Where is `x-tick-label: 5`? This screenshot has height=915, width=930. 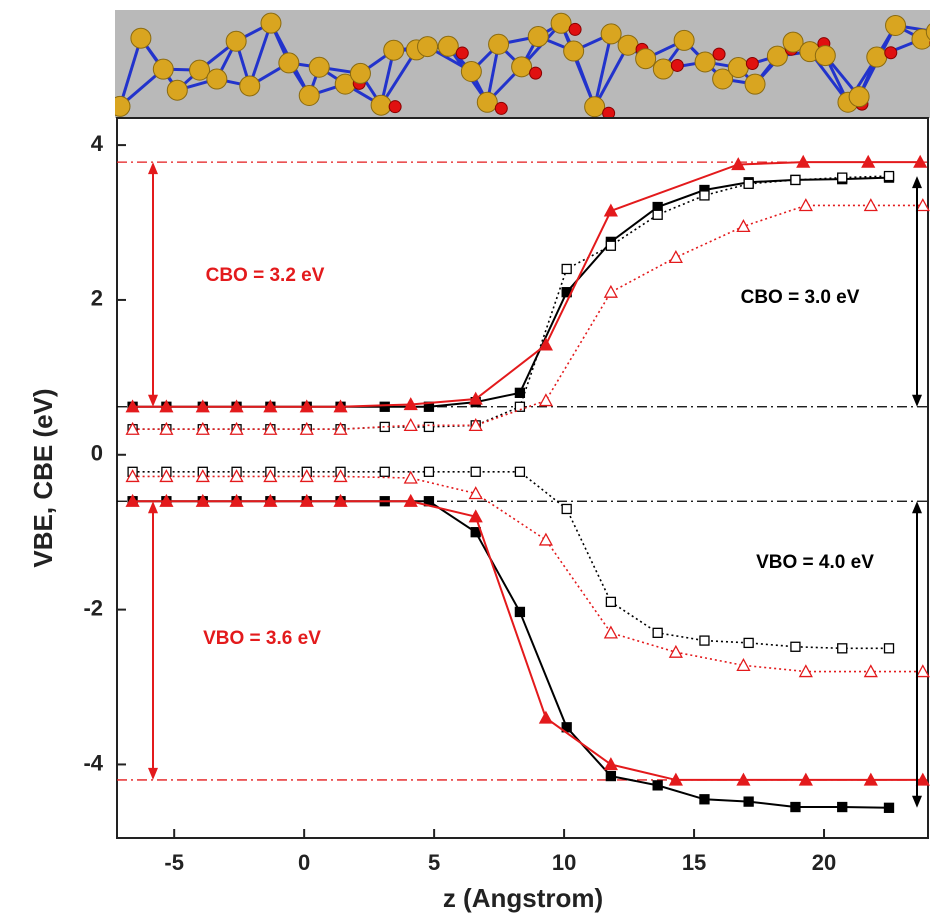
x-tick-label: 5 is located at coordinates (434, 862).